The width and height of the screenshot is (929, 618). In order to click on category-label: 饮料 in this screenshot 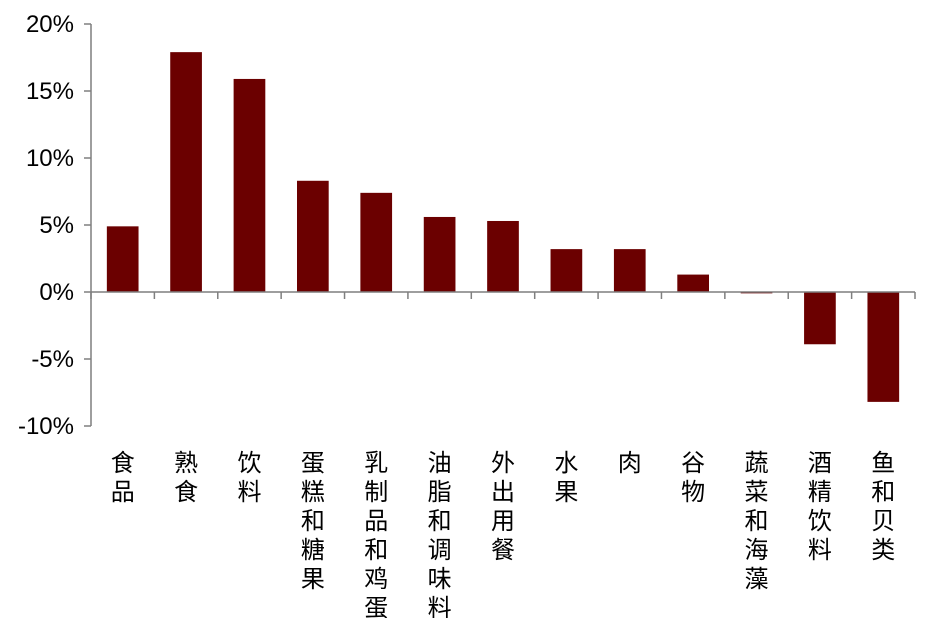, I will do `click(249, 477)`.